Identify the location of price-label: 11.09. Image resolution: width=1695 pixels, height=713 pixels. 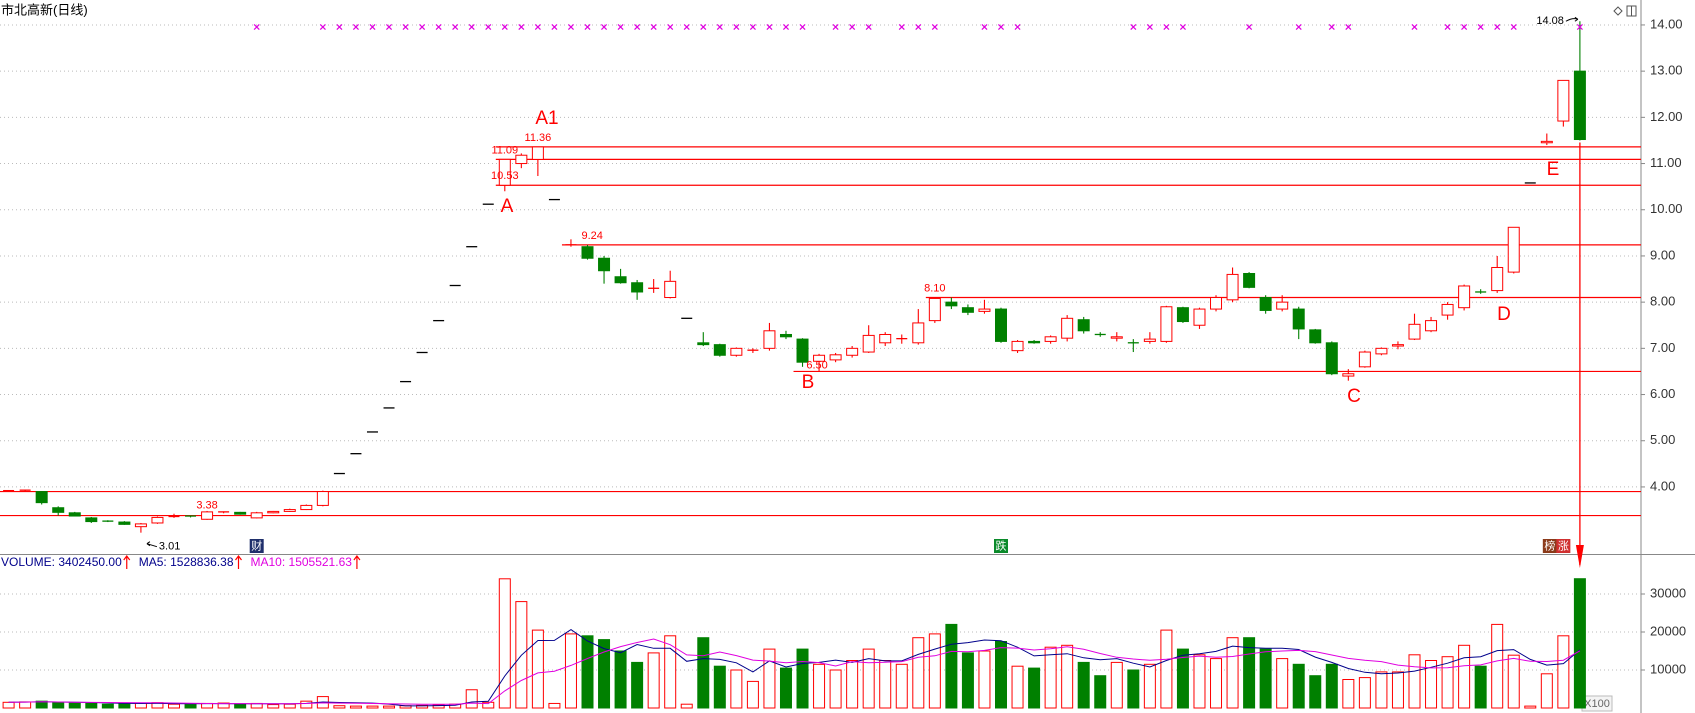
(504, 150).